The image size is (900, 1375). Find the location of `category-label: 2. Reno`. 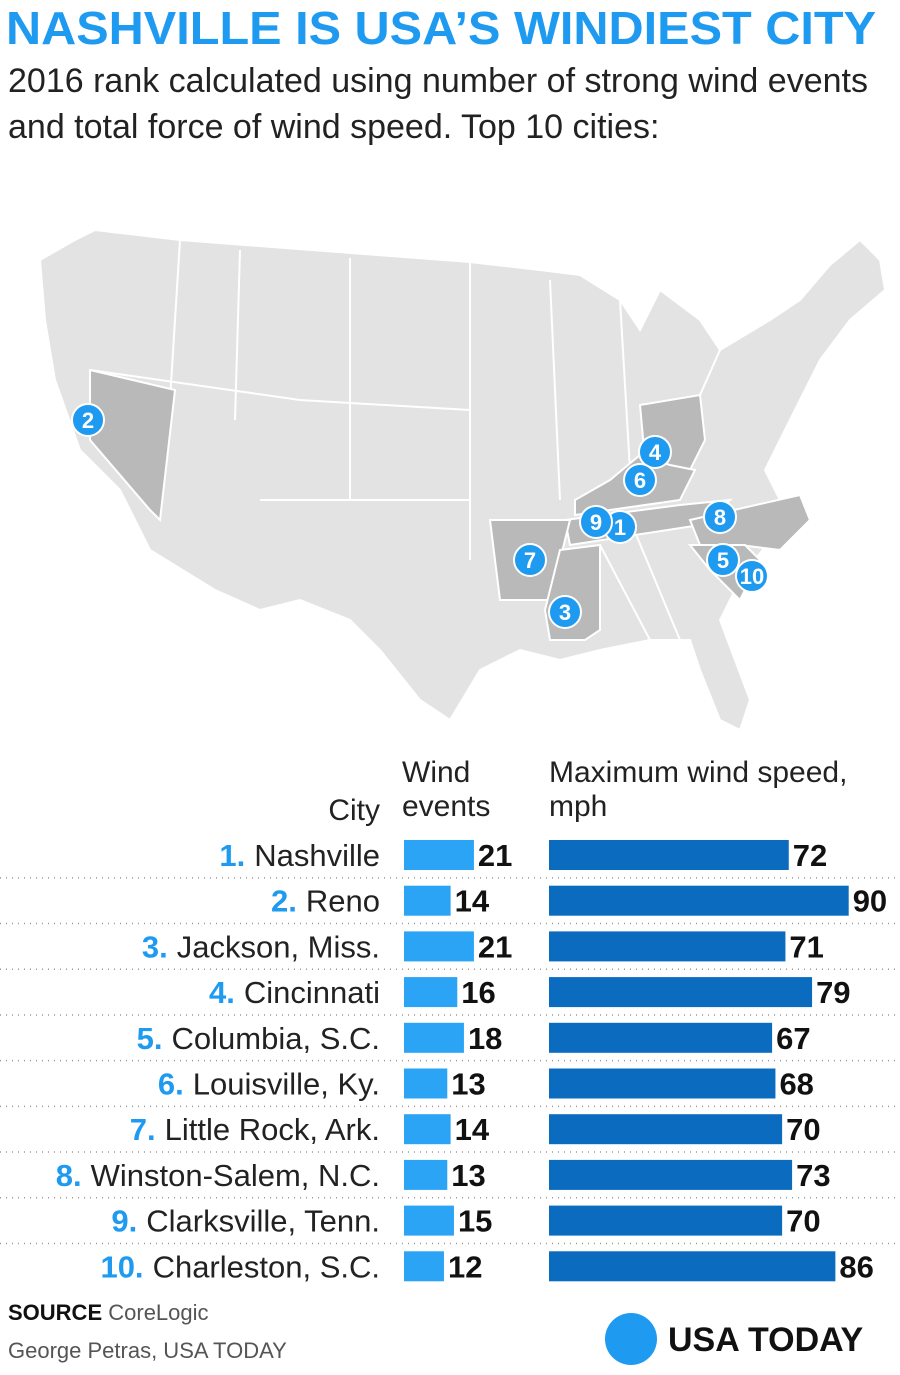

category-label: 2. Reno is located at coordinates (325, 901).